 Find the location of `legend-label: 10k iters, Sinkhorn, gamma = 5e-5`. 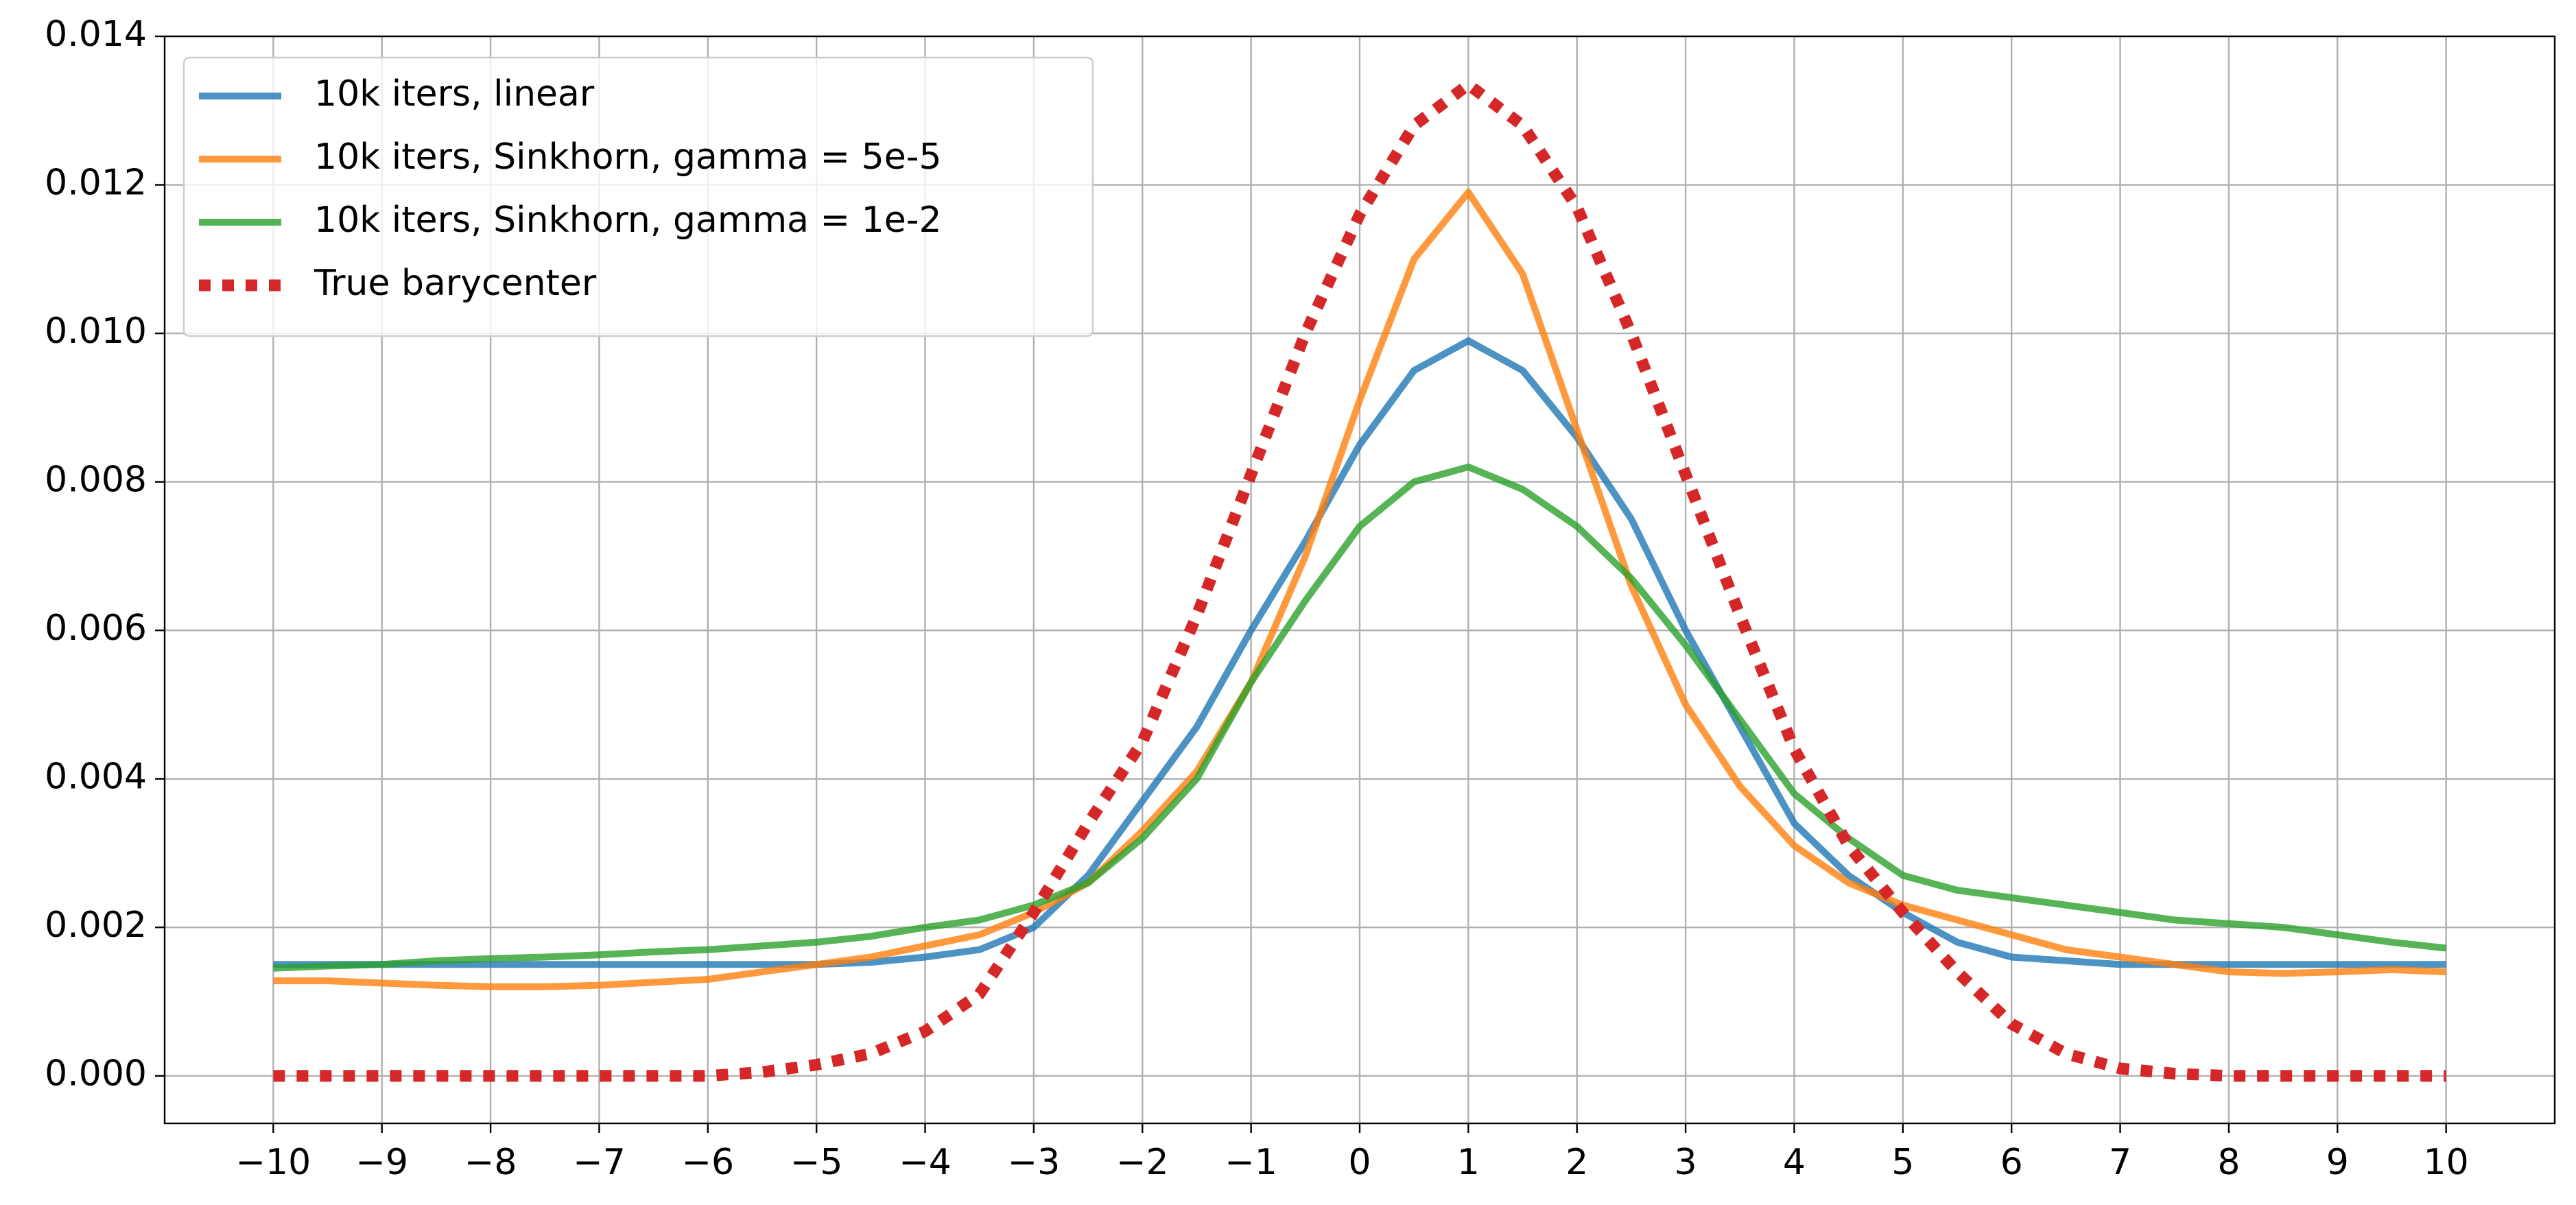

legend-label: 10k iters, Sinkhorn, gamma = 5e-5 is located at coordinates (628, 157).